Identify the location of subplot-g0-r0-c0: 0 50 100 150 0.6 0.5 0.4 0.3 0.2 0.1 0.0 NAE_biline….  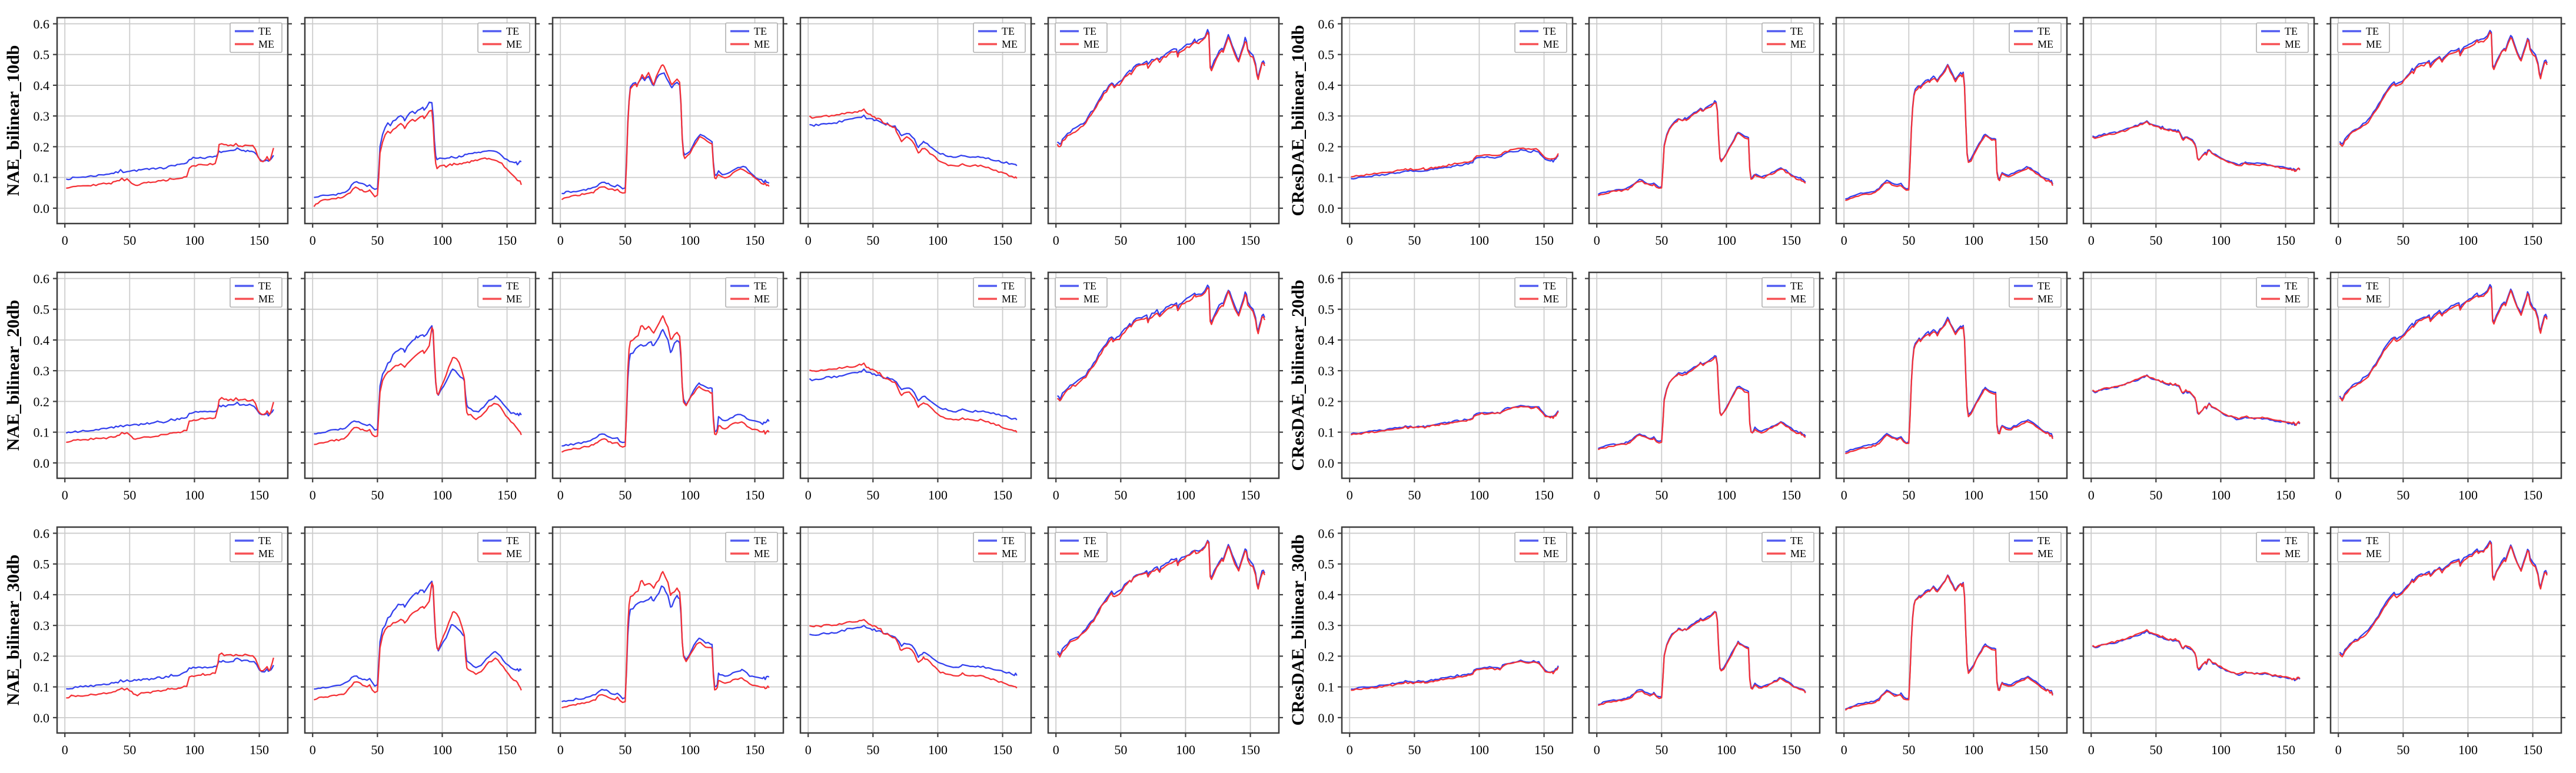
(148, 132).